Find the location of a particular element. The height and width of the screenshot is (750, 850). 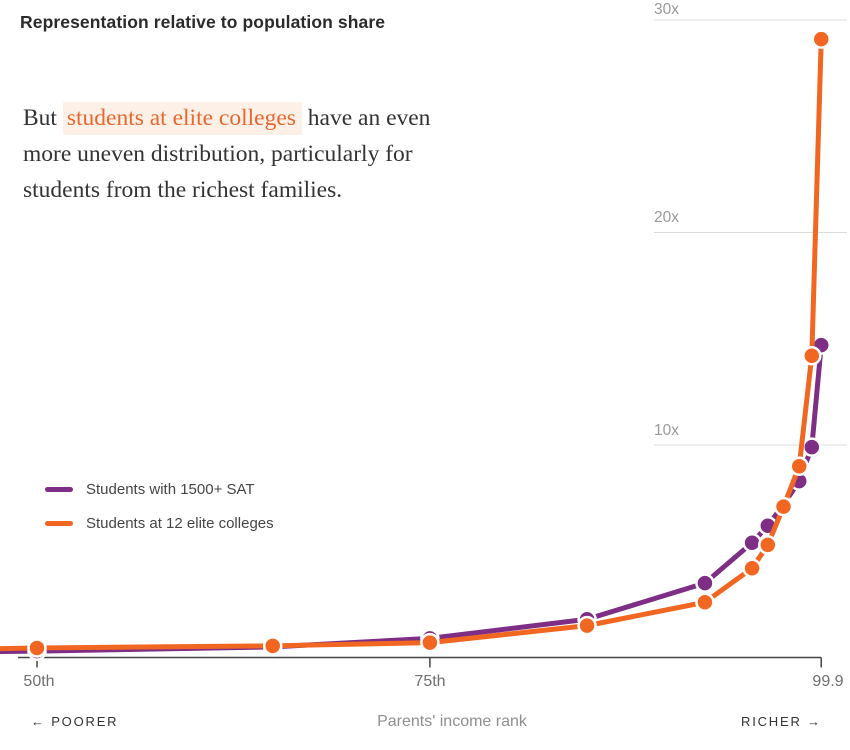

intro-line-3: students from the richest families. is located at coordinates (183, 190).